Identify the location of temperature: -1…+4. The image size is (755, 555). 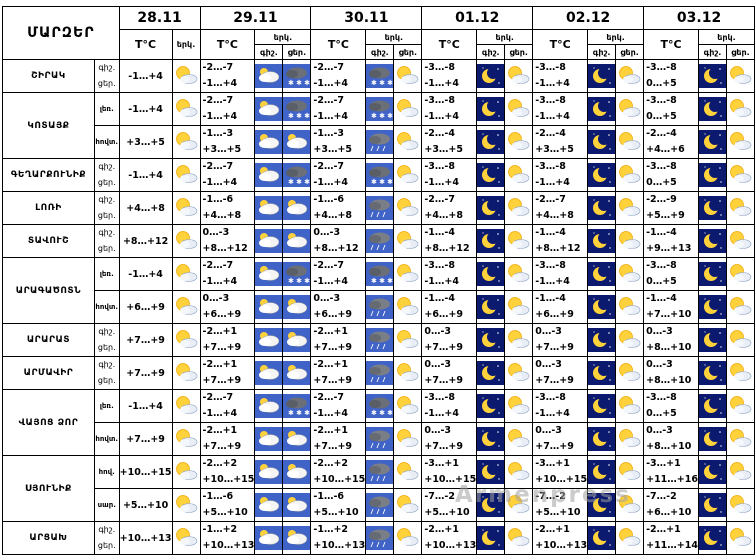
(145, 76).